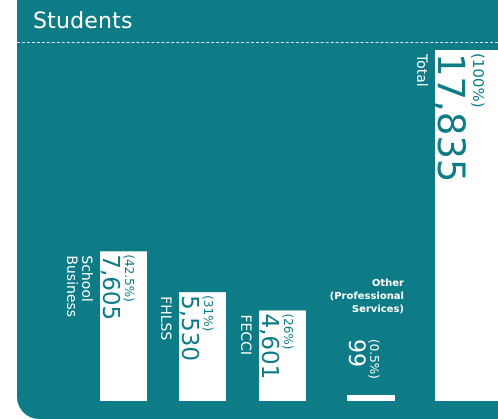 This screenshot has height=419, width=498. I want to click on bar-fecci, so click(282, 355).